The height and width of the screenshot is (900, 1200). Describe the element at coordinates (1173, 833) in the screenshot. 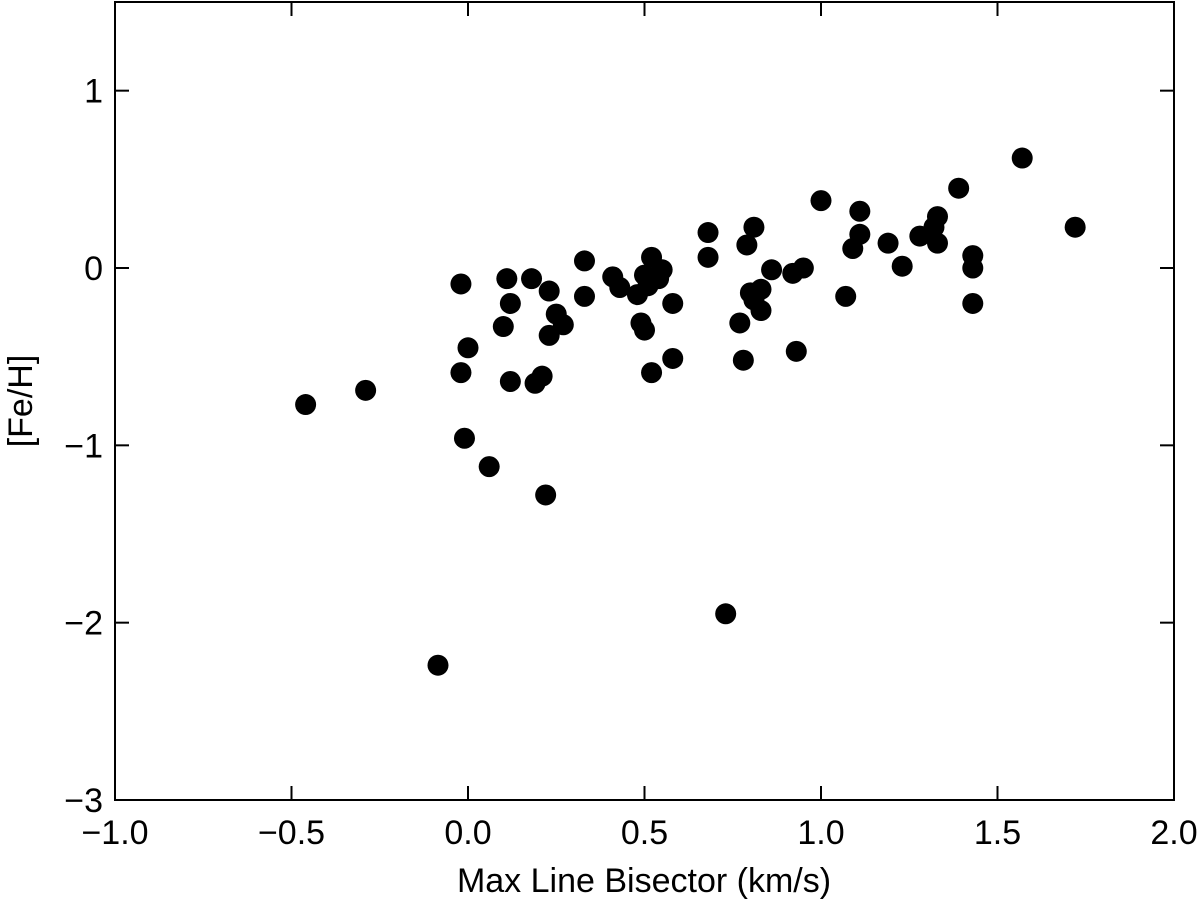

I see `x-tick-label: 2.0` at that location.